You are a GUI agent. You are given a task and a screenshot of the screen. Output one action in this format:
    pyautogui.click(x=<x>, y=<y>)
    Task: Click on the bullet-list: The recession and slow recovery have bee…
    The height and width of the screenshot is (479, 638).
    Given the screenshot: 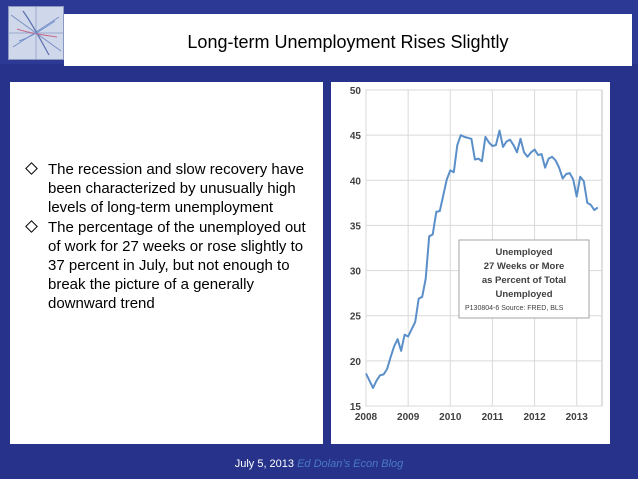 What is the action you would take?
    pyautogui.click(x=170, y=237)
    